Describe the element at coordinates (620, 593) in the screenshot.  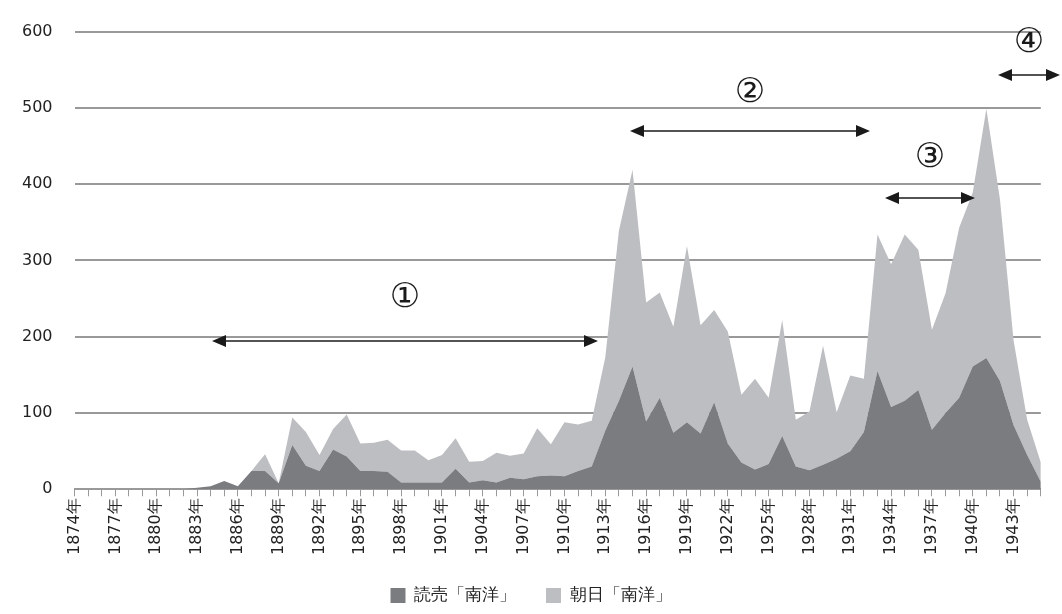
I see `legend-label: 朝日「南洋」` at that location.